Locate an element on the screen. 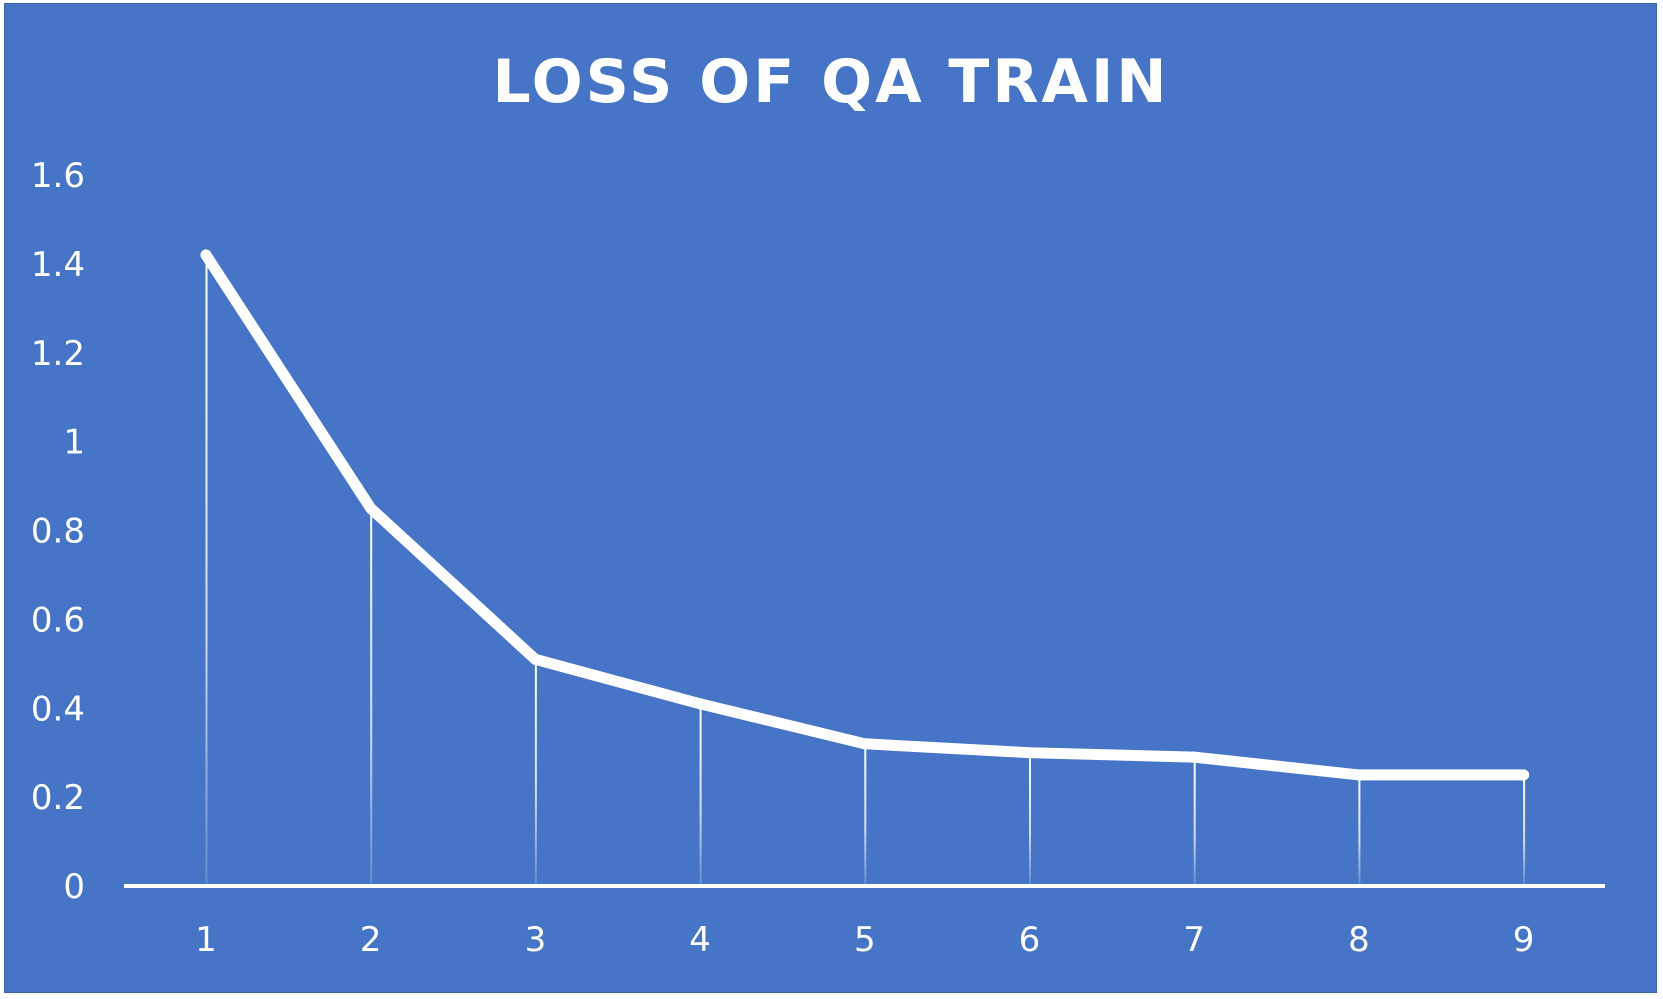 This screenshot has height=999, width=1663. x-tick-label: 5 is located at coordinates (865, 940).